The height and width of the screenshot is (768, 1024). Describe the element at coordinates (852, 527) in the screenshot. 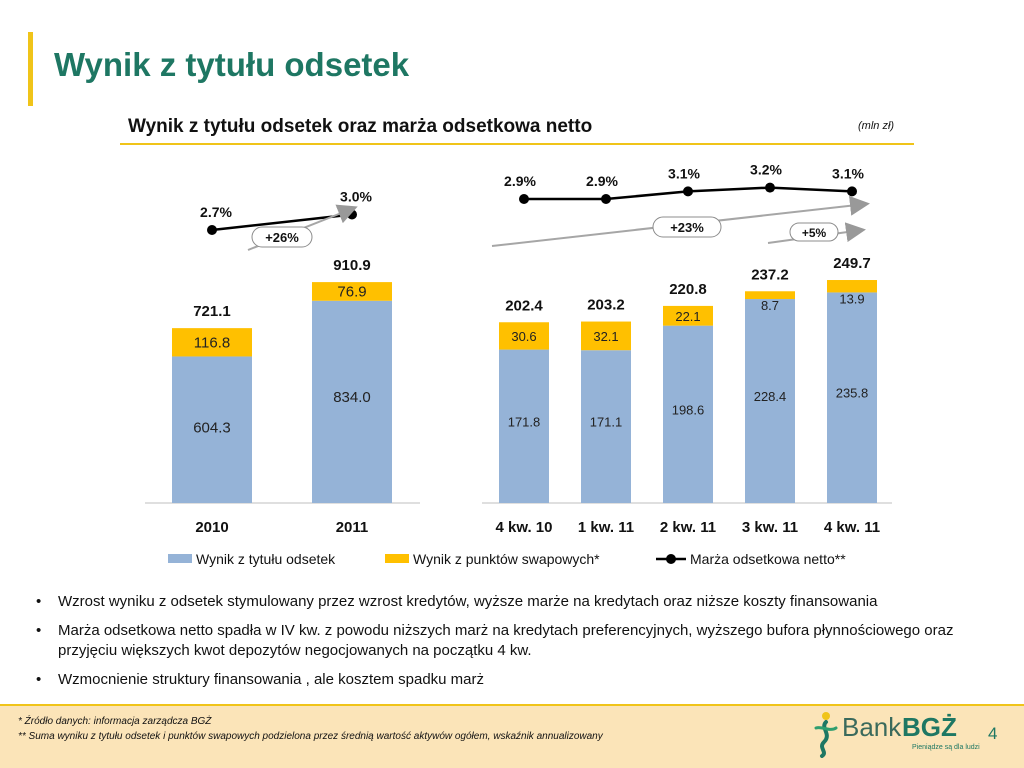

I see `category-label: 4 kw. 11` at that location.